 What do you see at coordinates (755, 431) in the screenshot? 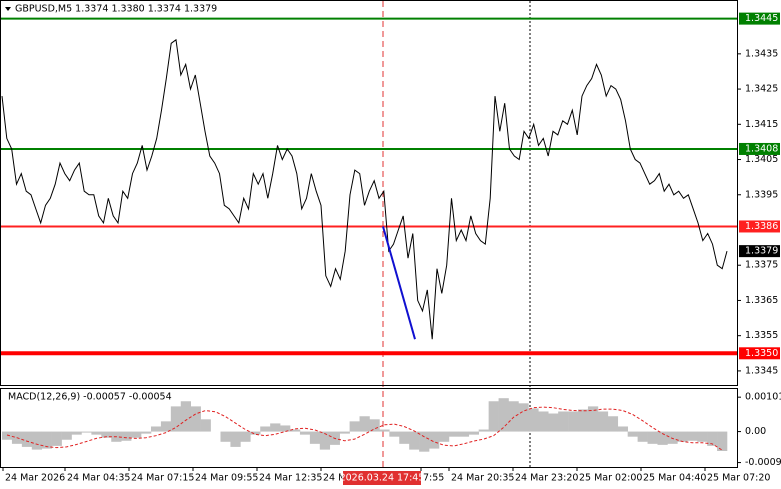
I see `y-tick-label: 0.00` at bounding box center [755, 431].